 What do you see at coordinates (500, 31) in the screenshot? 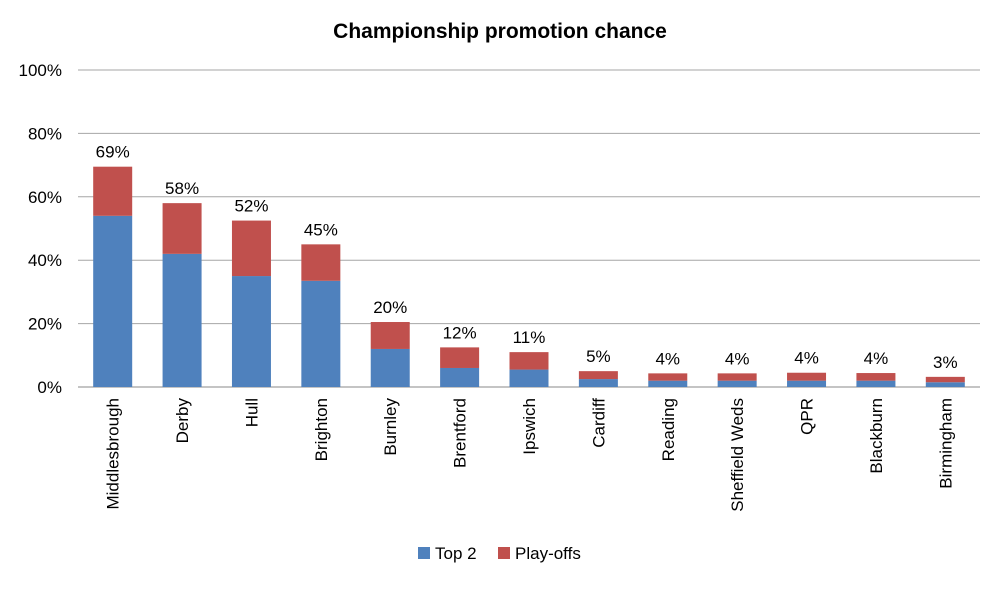
I see `chart-title: Championship promotion chance` at bounding box center [500, 31].